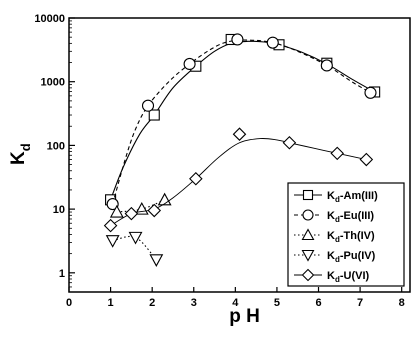 The height and width of the screenshot is (350, 419). Describe the element at coordinates (194, 303) in the screenshot. I see `x-tick-label: 3` at that location.